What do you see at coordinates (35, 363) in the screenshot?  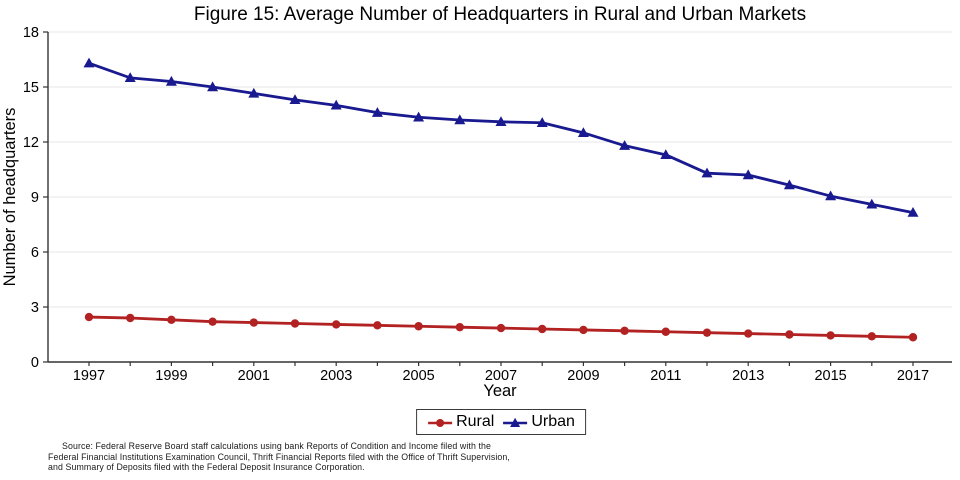 I see `y-tick-label-0: 0` at bounding box center [35, 363].